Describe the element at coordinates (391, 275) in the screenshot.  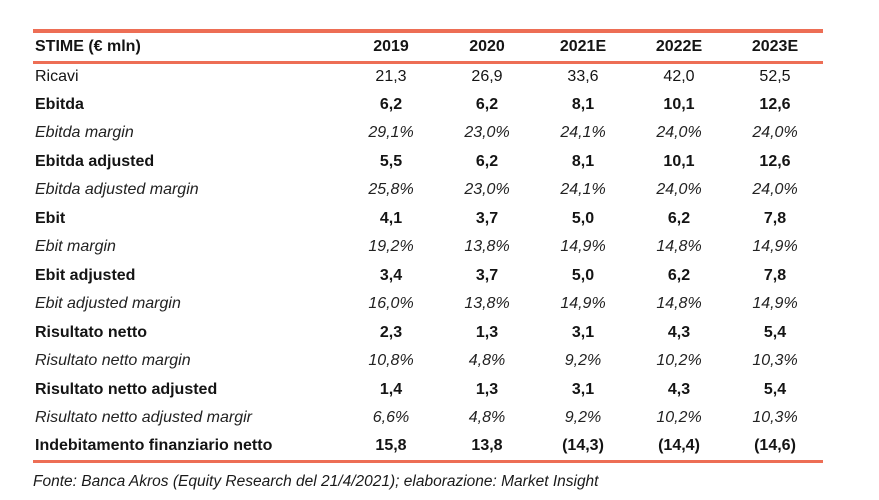
I see `row-value: 3,4` at that location.